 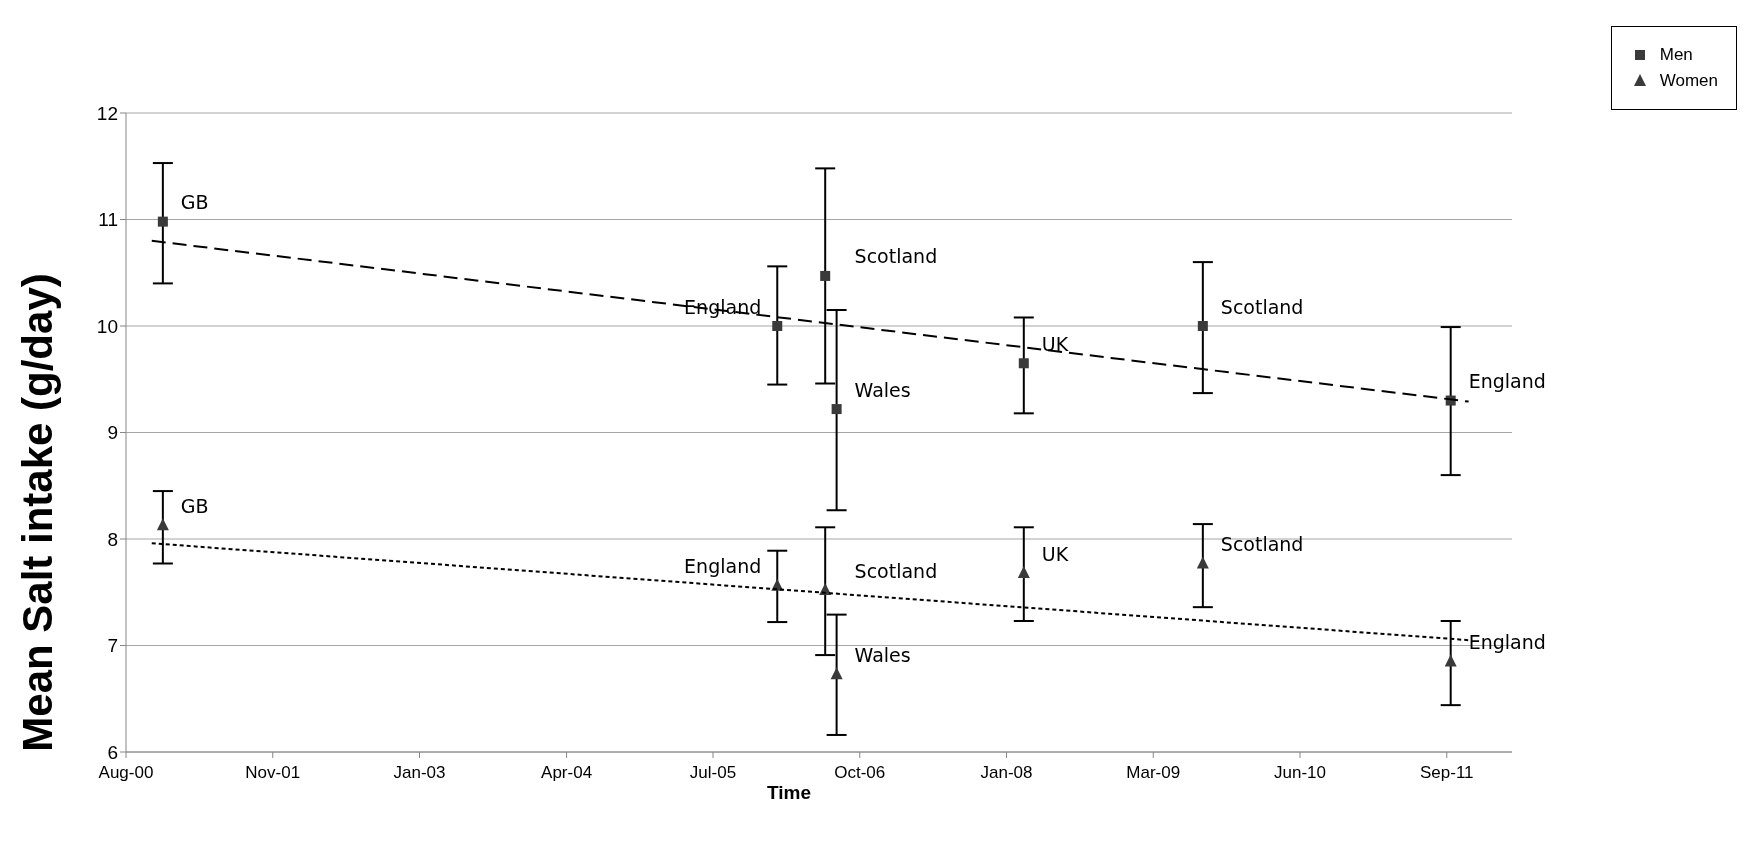 I want to click on y-tick-label: 7, so click(x=112, y=646).